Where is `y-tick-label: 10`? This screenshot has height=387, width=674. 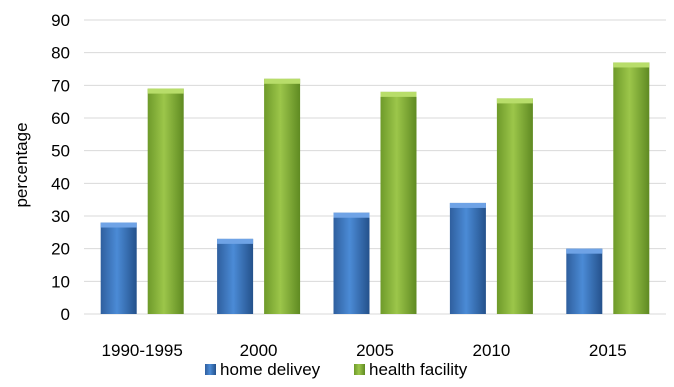 y-tick-label: 10 is located at coordinates (60, 281).